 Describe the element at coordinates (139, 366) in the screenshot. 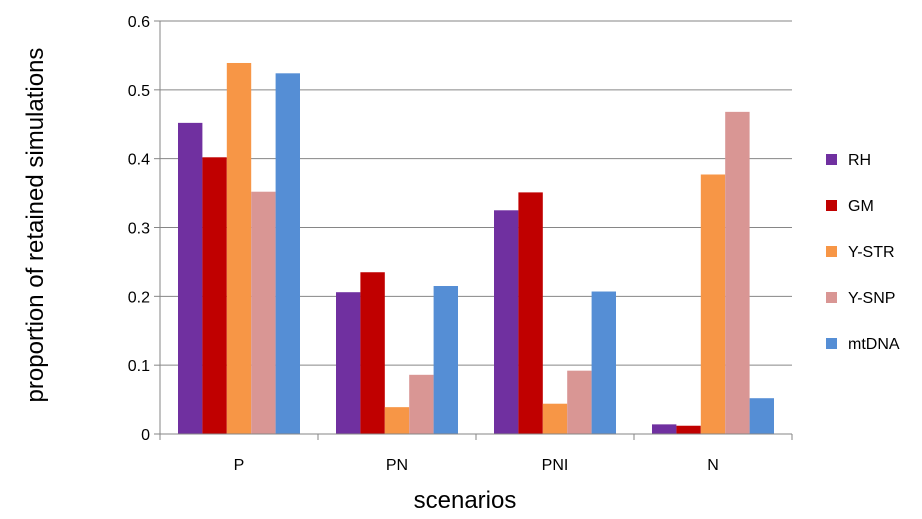

I see `y-tick-label: 0.1` at that location.